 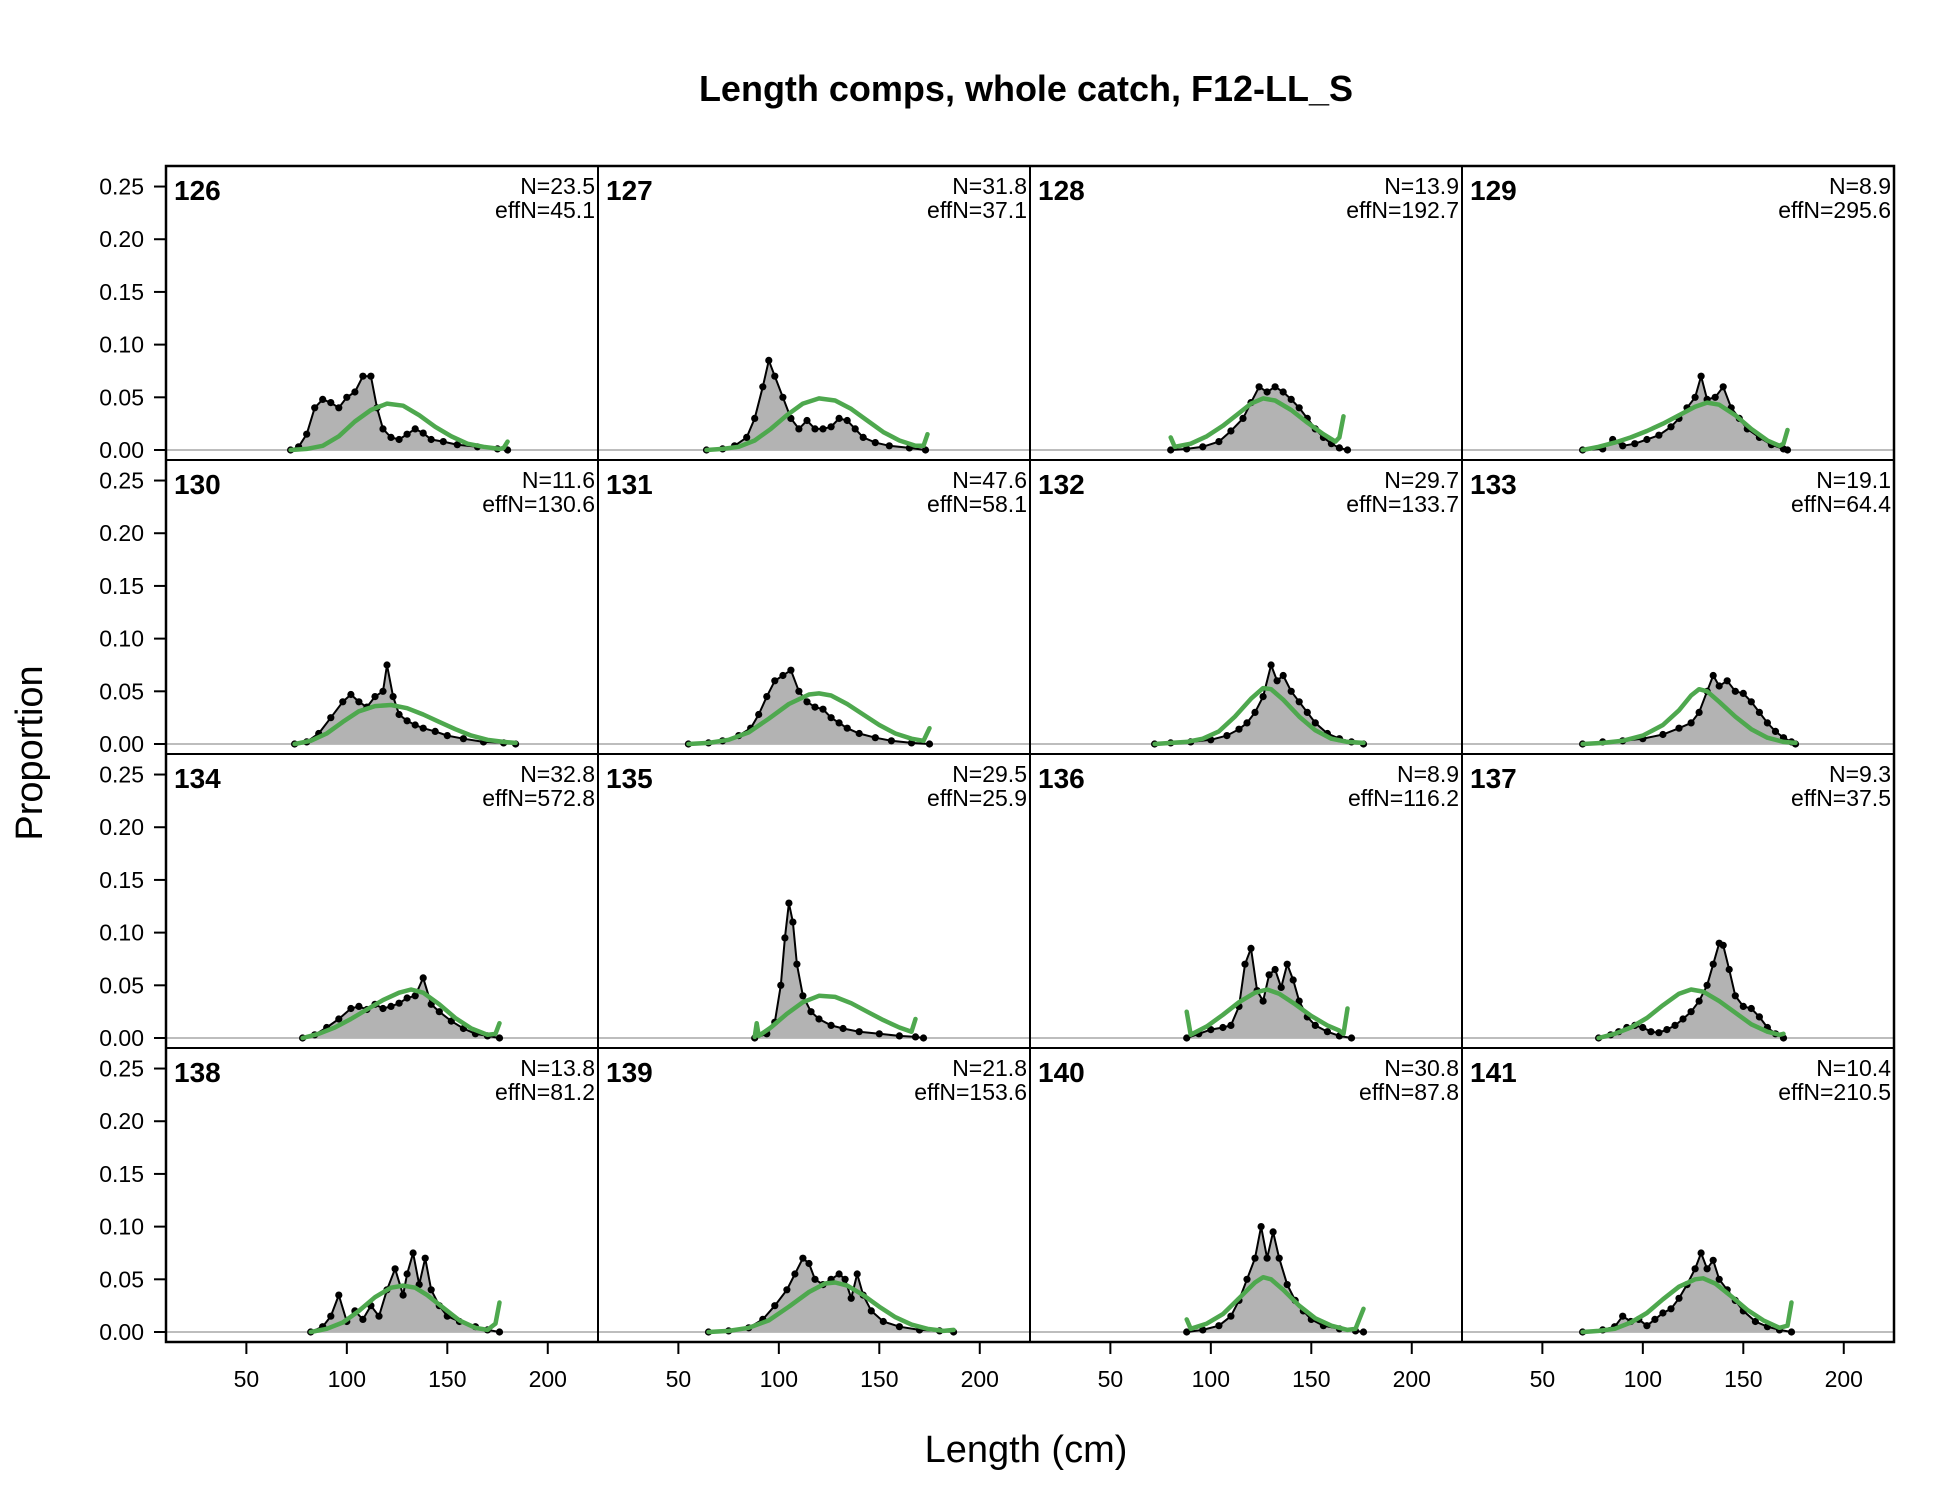 What do you see at coordinates (970, 1092) in the screenshot?
I see `panel-effn: effN=153.6` at bounding box center [970, 1092].